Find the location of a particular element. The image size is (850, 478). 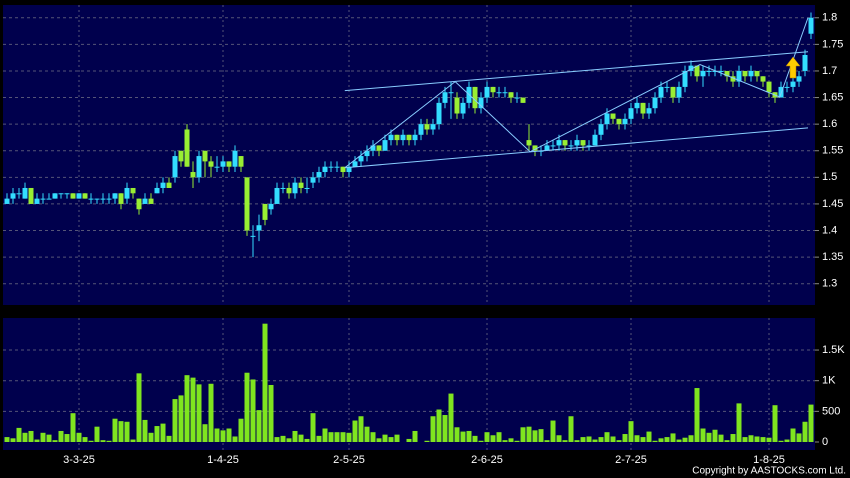

y-tick-label: 1.7 is located at coordinates (829, 71).